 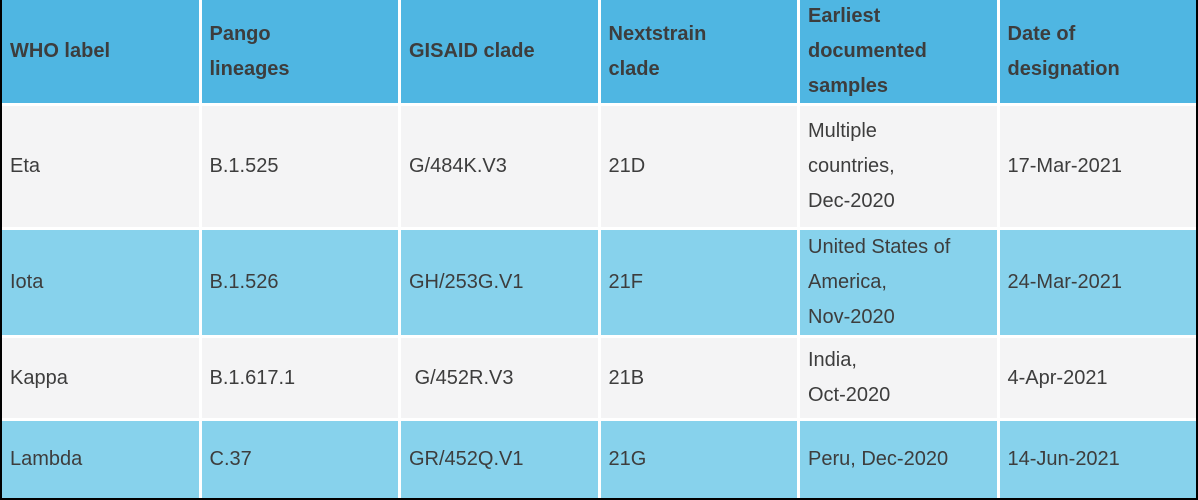 I want to click on column-header-nextstrain-clade: Nextstrain clade, so click(x=698, y=51).